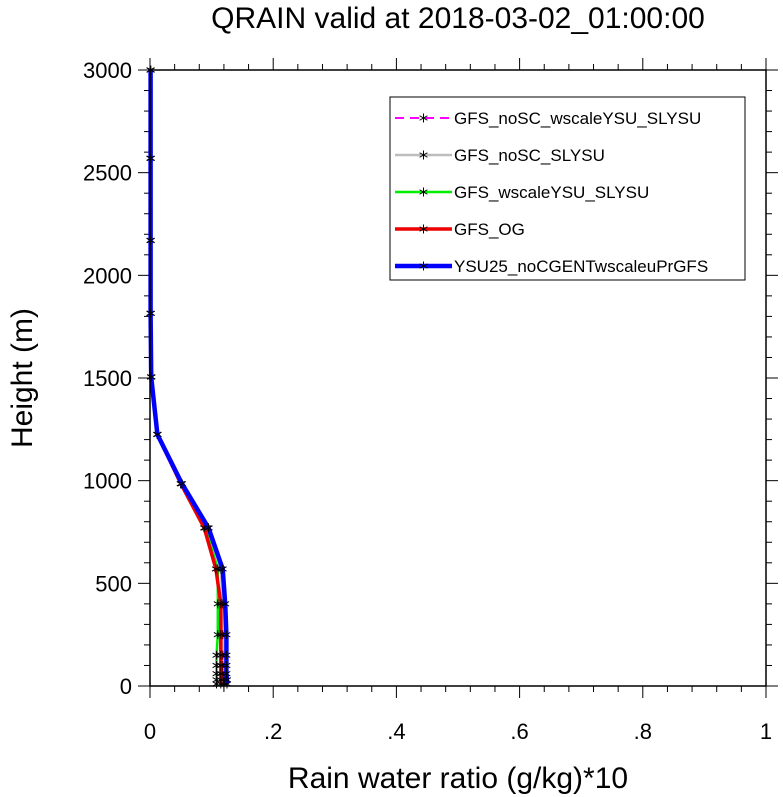 Image resolution: width=783 pixels, height=797 pixels. What do you see at coordinates (529, 155) in the screenshot?
I see `legend-label-2: GFS_noSC_SLYSU` at bounding box center [529, 155].